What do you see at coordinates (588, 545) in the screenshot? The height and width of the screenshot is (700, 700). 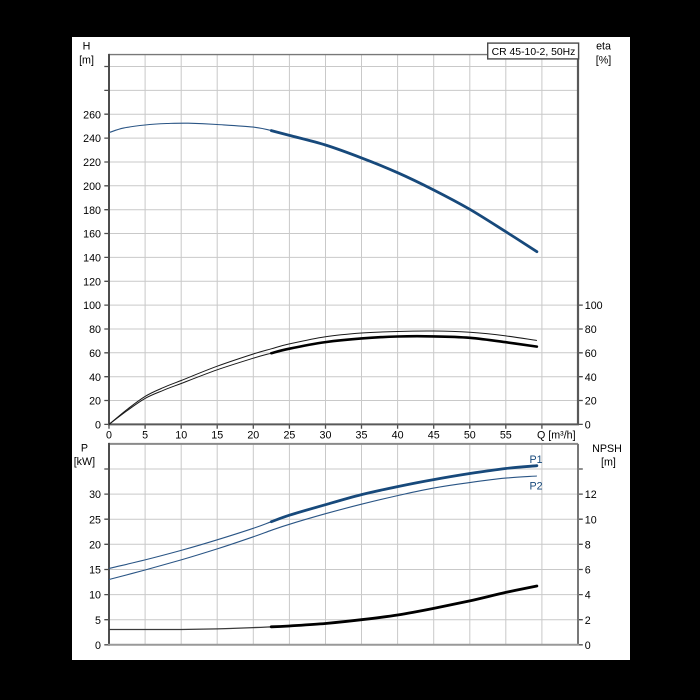 I see `svg-text: 8` at bounding box center [588, 545].